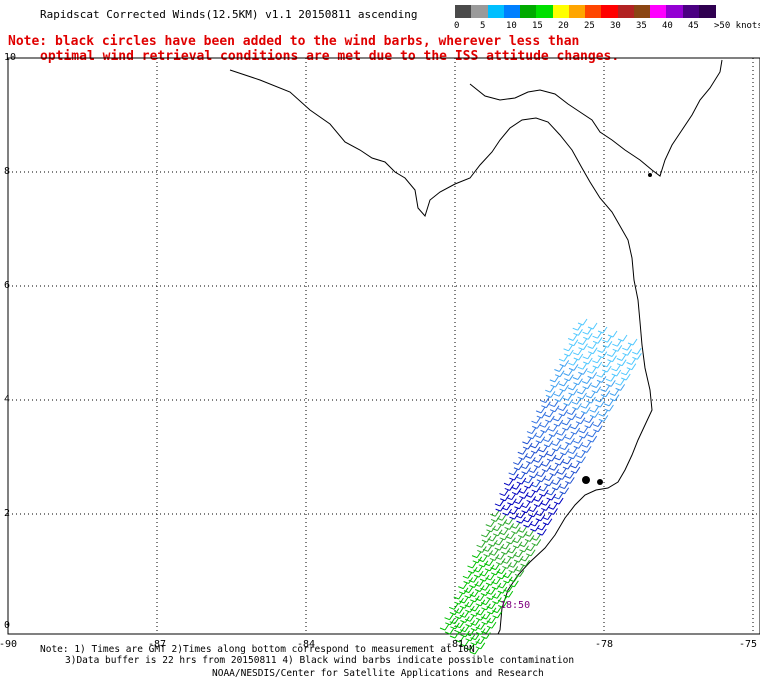 The width and height of the screenshot is (760, 688). I want to click on x-tick-label: -84, so click(306, 644).